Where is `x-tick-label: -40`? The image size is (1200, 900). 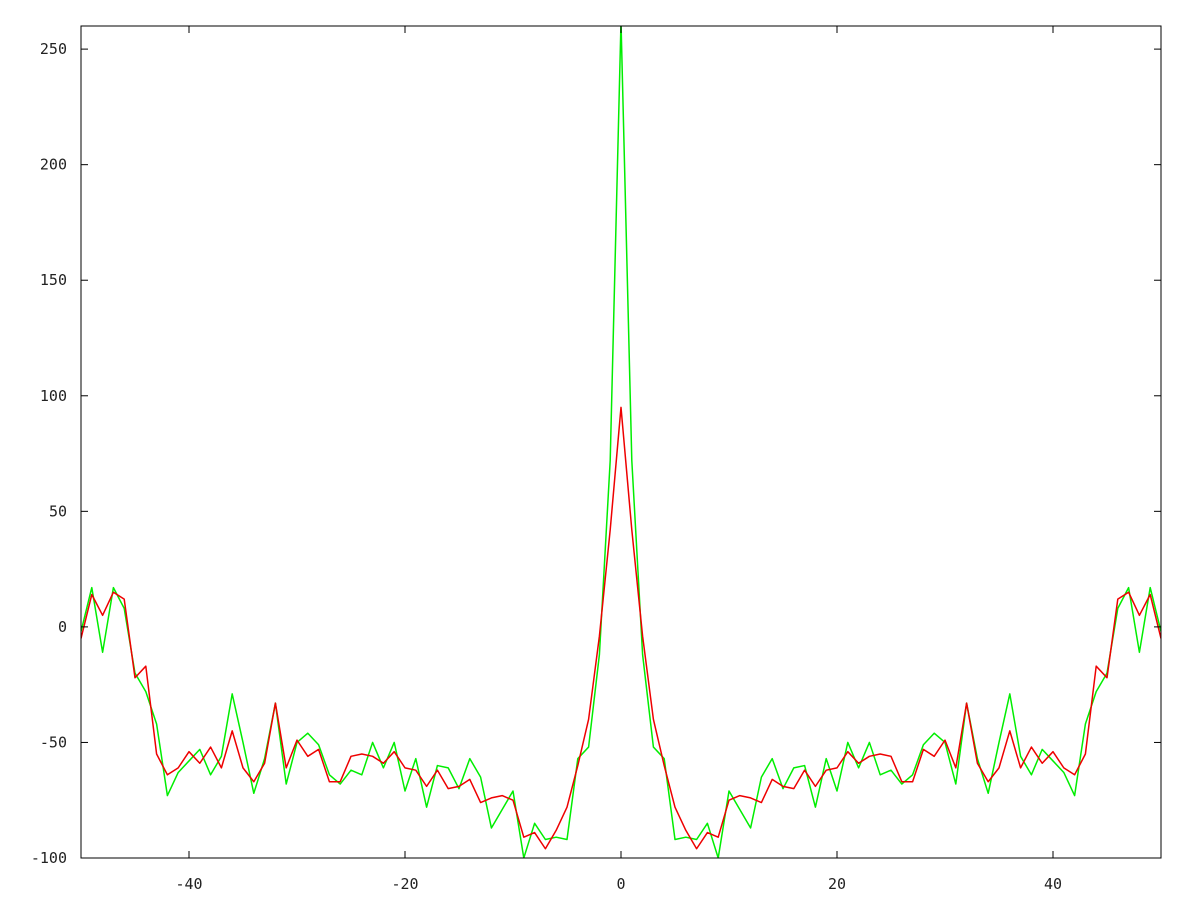
x-tick-label: -40 is located at coordinates (188, 884).